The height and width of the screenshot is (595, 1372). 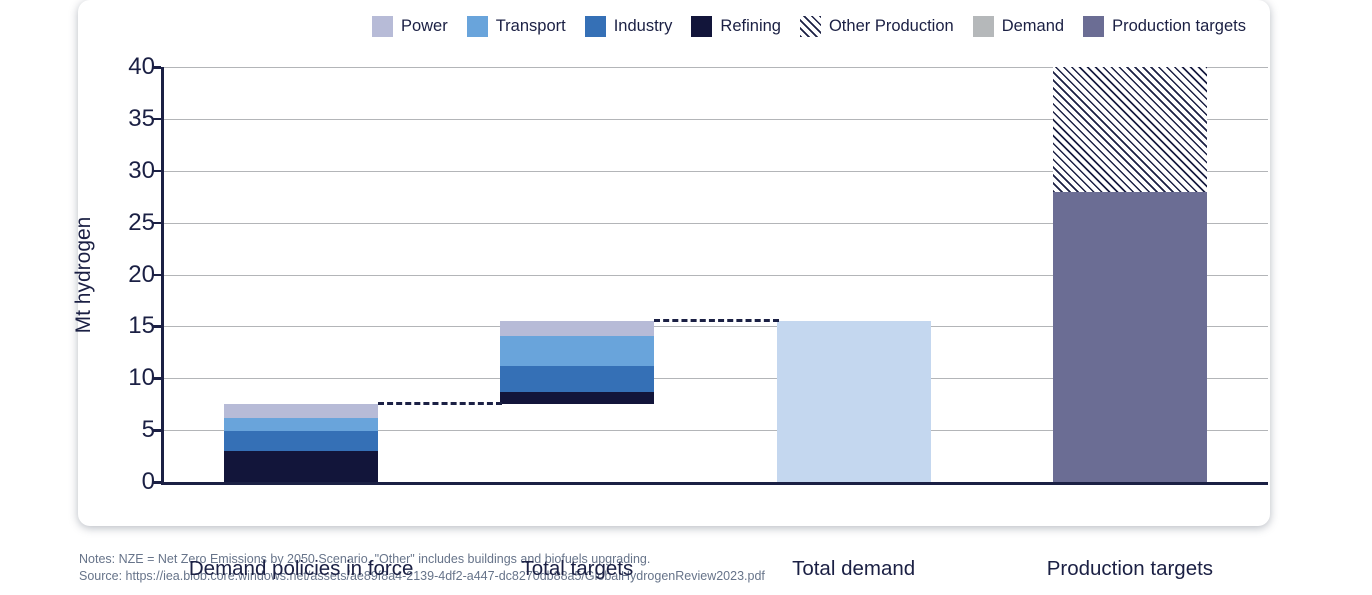 I want to click on legend-item-other-production: Other Production, so click(x=876, y=26).